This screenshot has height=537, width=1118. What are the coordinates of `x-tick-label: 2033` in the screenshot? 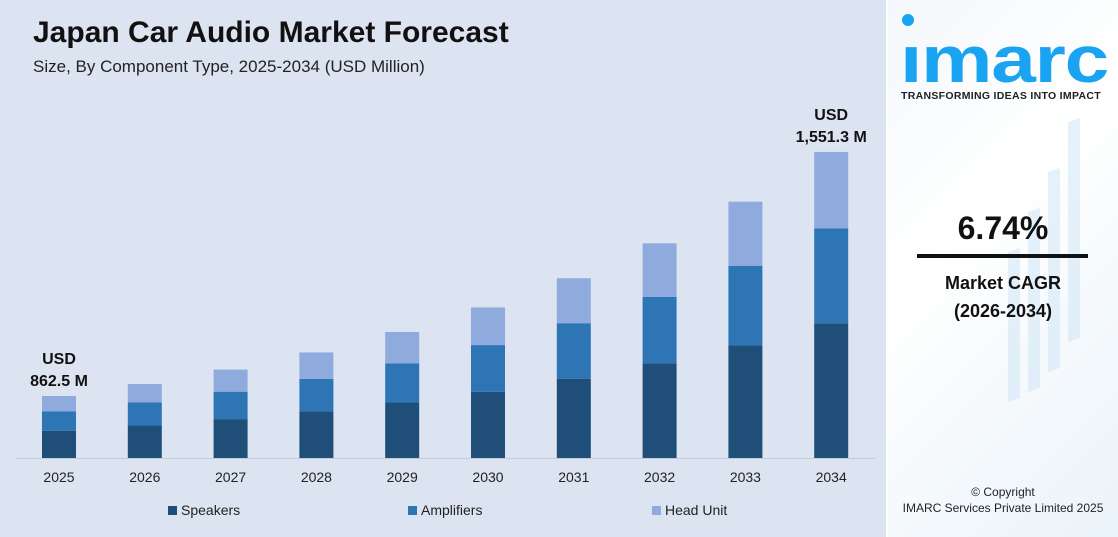 It's located at (745, 477).